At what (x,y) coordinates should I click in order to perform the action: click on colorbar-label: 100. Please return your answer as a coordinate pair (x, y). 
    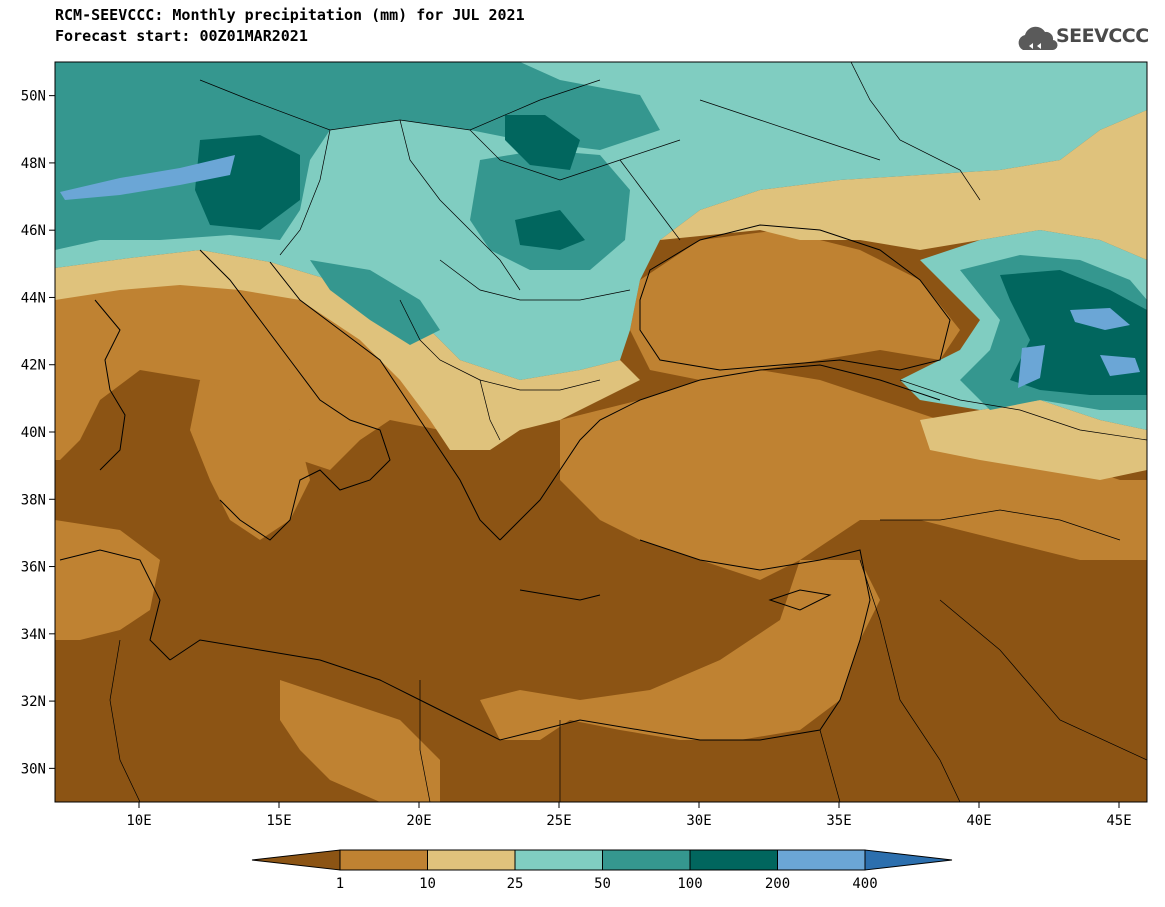
    Looking at the image, I should click on (689, 884).